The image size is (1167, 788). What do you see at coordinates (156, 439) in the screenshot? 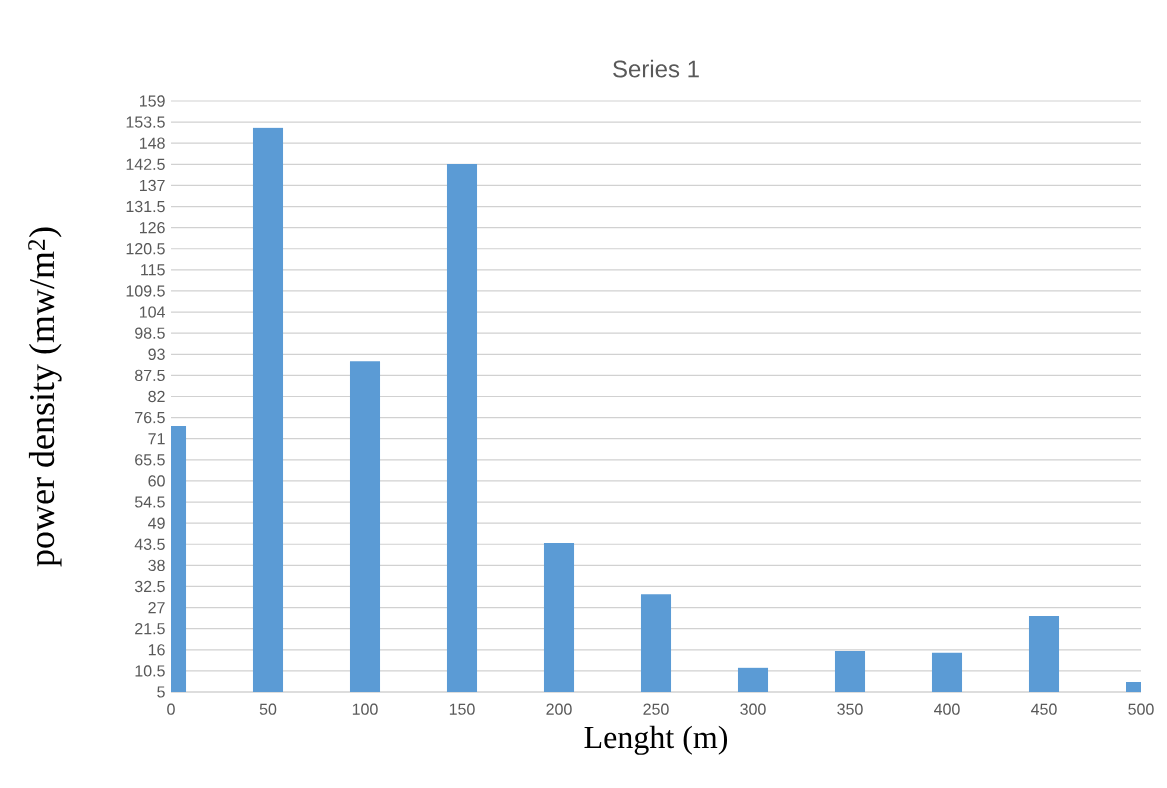
I see `y-tick-label: 71` at bounding box center [156, 439].